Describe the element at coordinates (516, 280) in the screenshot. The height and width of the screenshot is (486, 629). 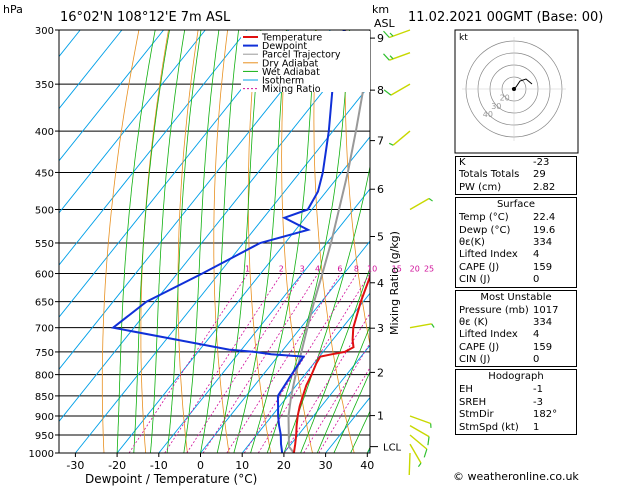
I see `surface-row: CIN (J) 0` at that location.